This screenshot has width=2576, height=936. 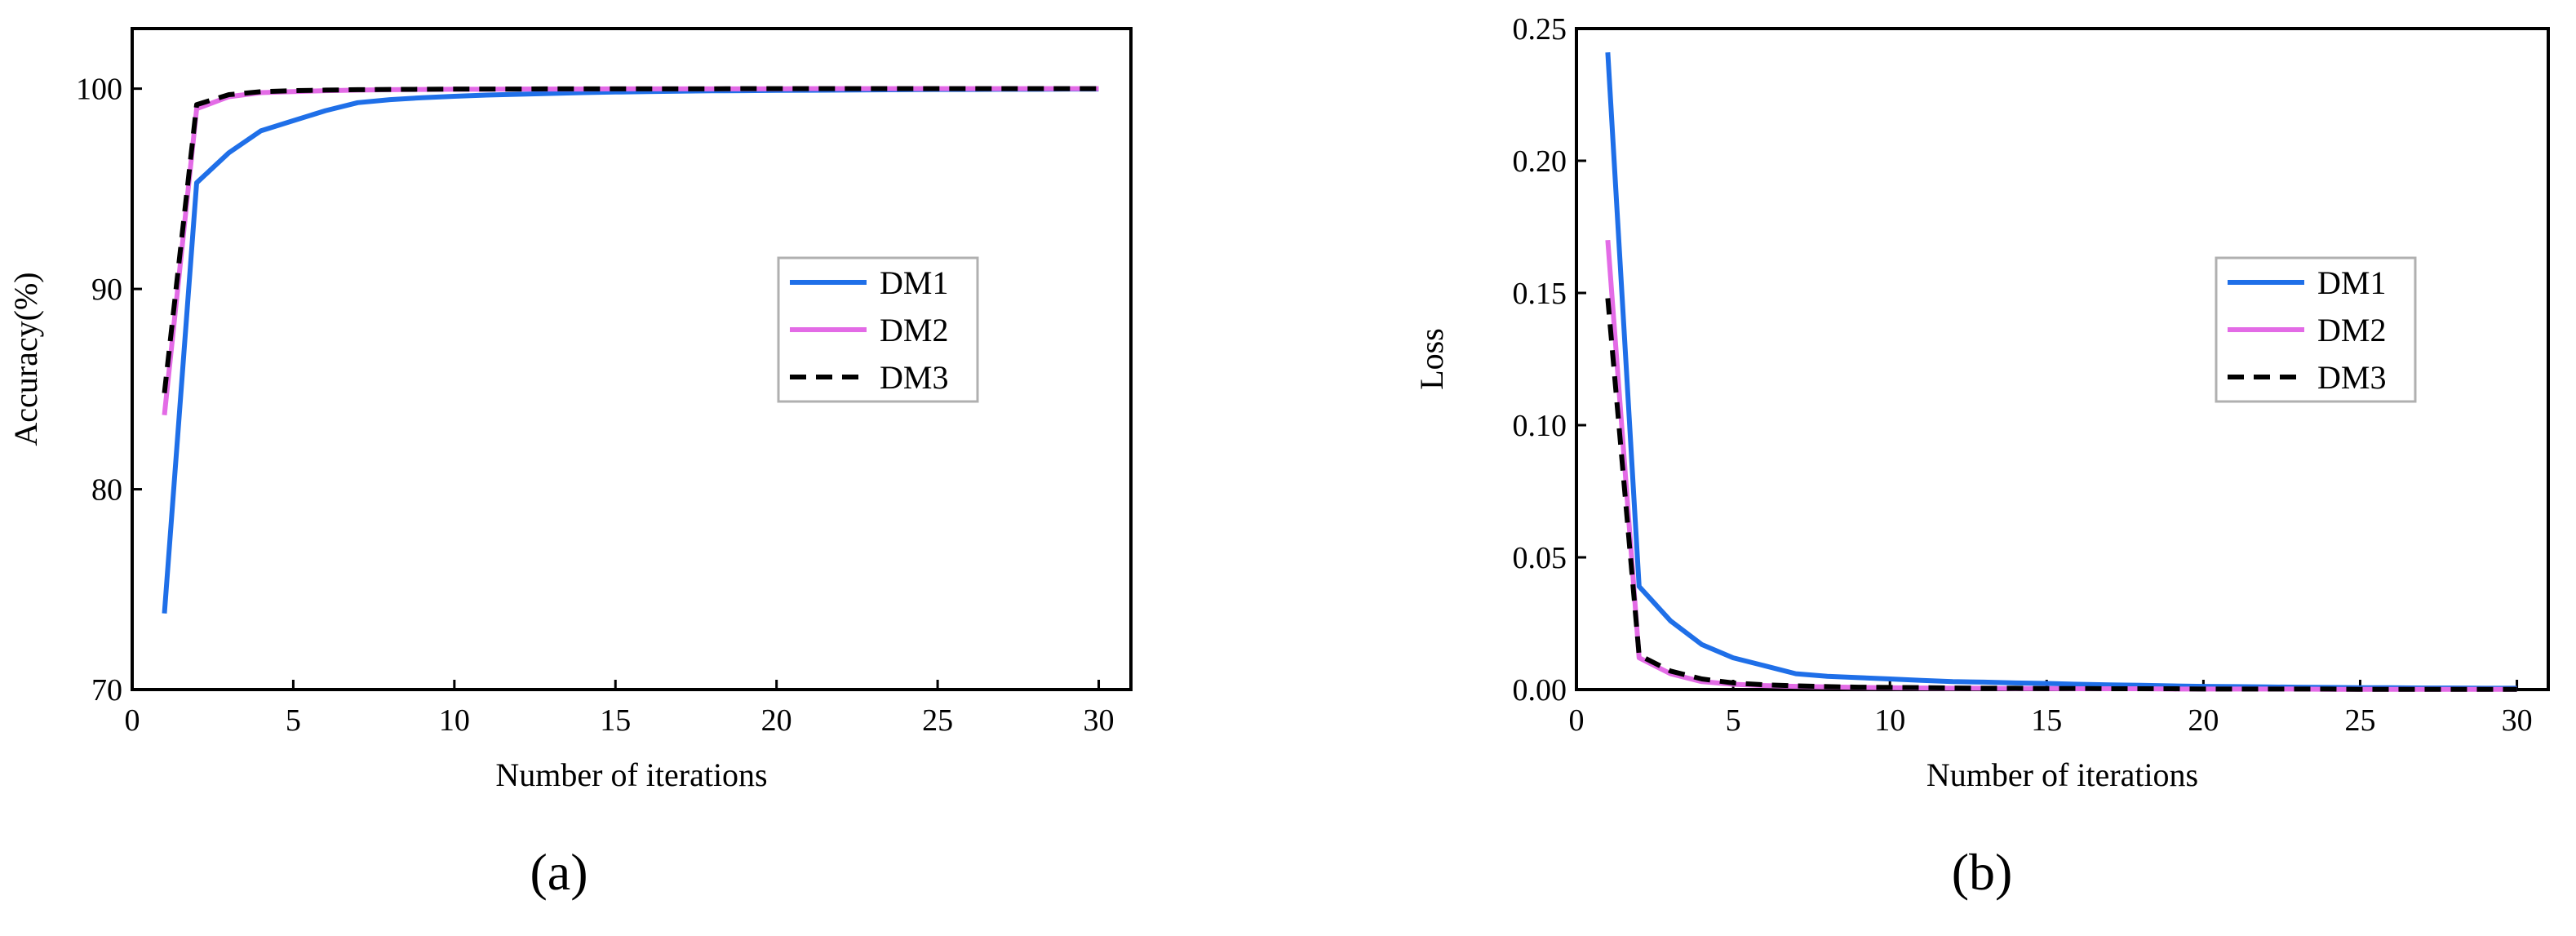 I want to click on y-axis-title: Loss, so click(x=1431, y=359).